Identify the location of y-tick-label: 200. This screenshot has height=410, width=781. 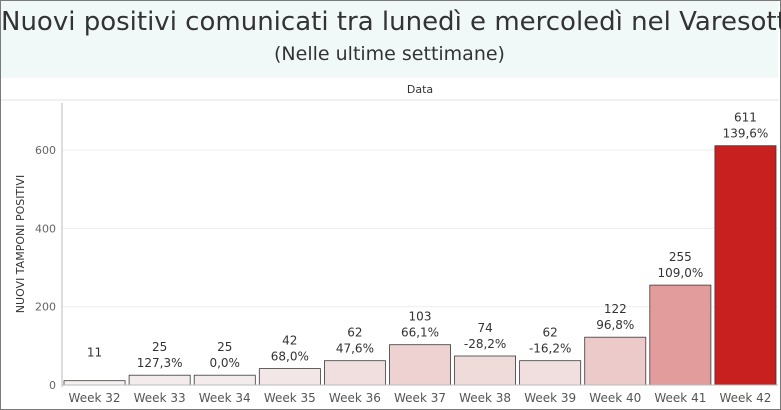
(45, 307).